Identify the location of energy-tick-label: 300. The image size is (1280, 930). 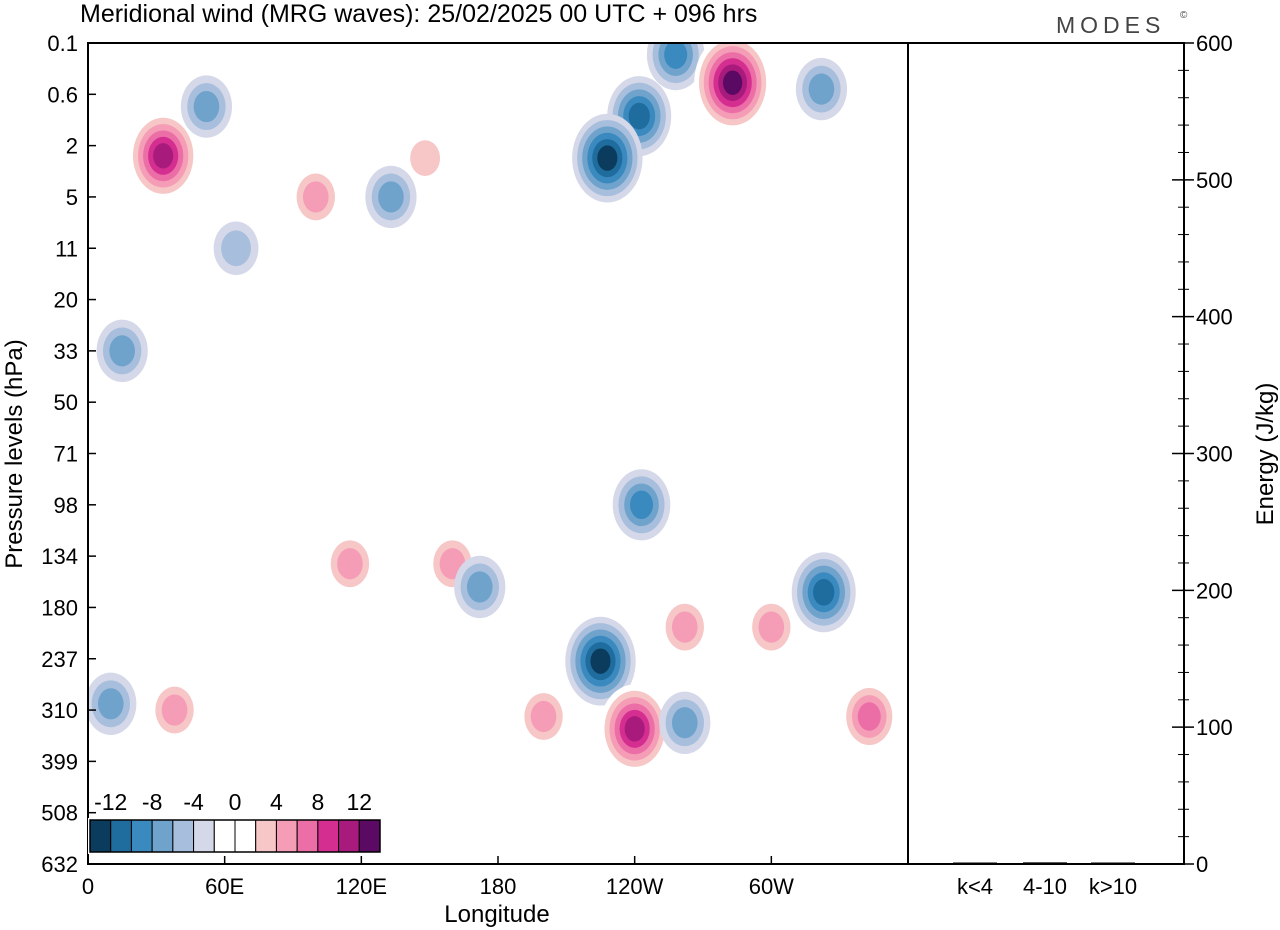
(1214, 454).